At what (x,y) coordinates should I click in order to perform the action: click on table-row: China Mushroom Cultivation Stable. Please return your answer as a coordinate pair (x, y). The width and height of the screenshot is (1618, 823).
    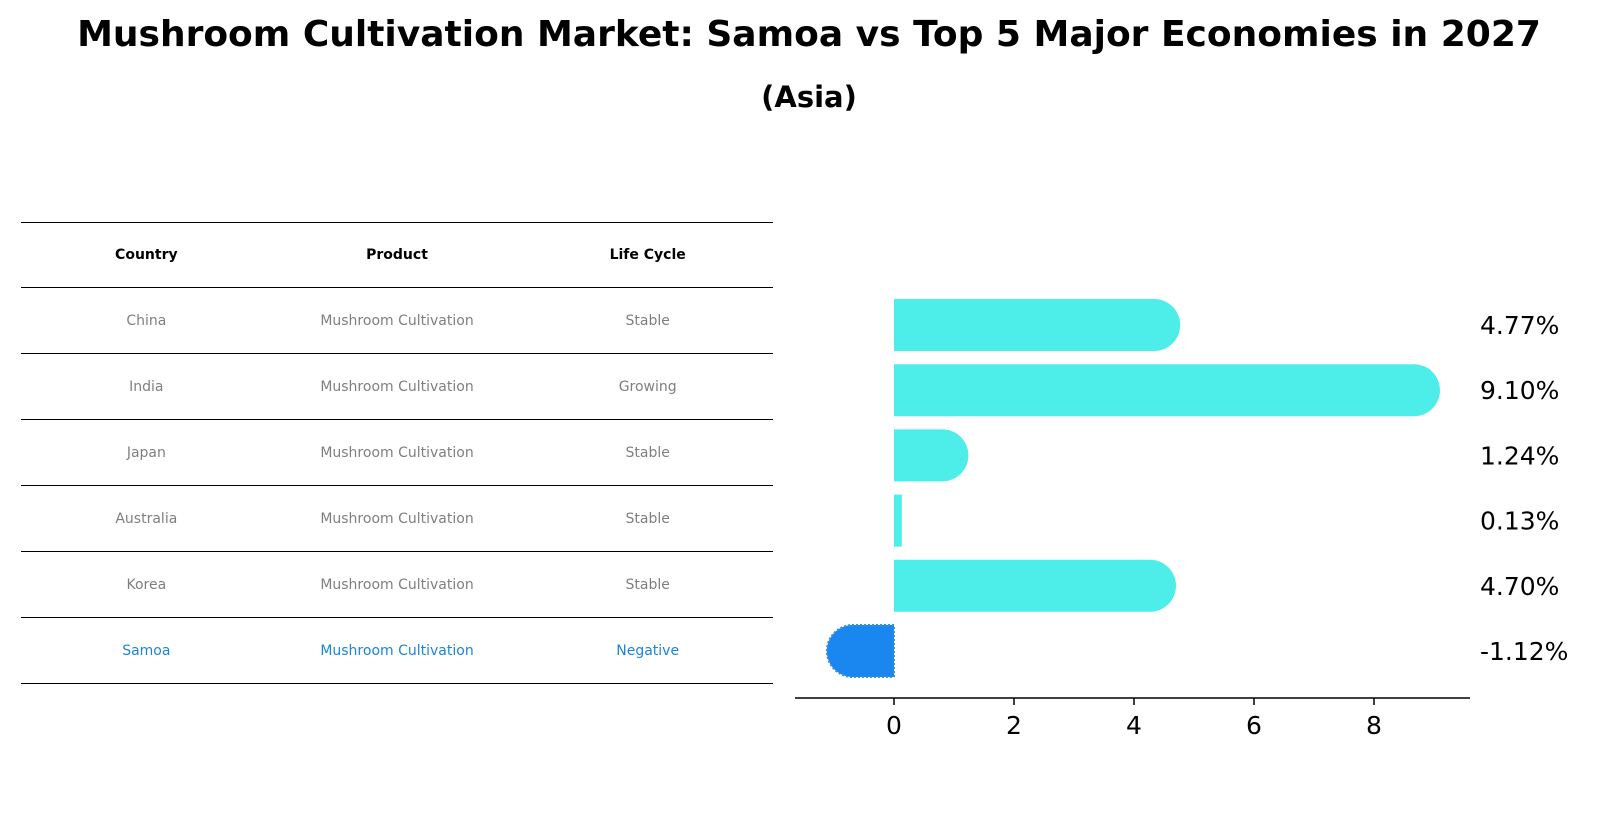
    Looking at the image, I should click on (397, 321).